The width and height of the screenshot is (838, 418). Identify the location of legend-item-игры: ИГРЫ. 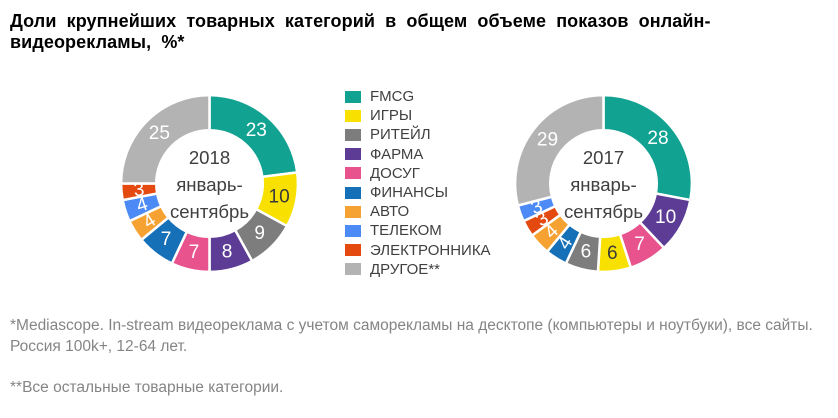
(418, 115).